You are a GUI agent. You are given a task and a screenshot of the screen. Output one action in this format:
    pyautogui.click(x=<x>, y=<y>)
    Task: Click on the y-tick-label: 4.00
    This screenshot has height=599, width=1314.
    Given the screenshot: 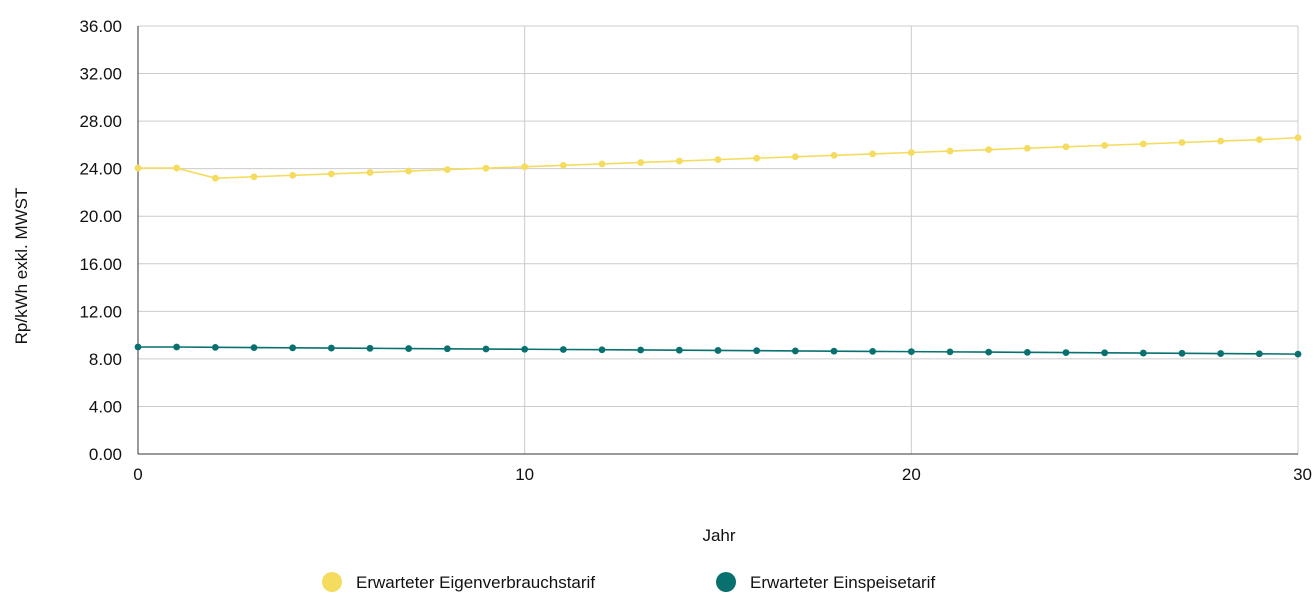 What is the action you would take?
    pyautogui.click(x=105, y=406)
    